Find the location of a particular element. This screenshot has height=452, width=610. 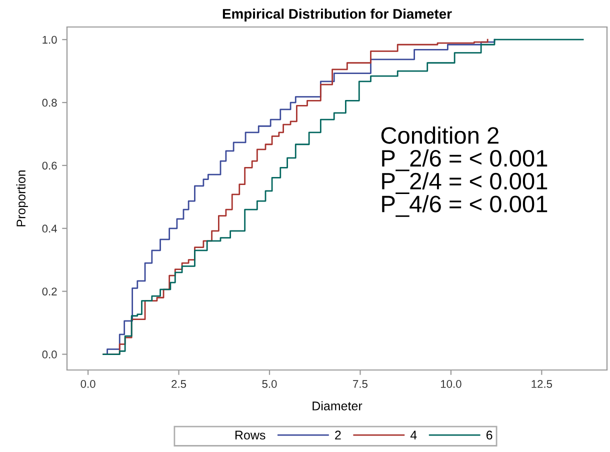

x-tick-label: 0.0 is located at coordinates (88, 384).